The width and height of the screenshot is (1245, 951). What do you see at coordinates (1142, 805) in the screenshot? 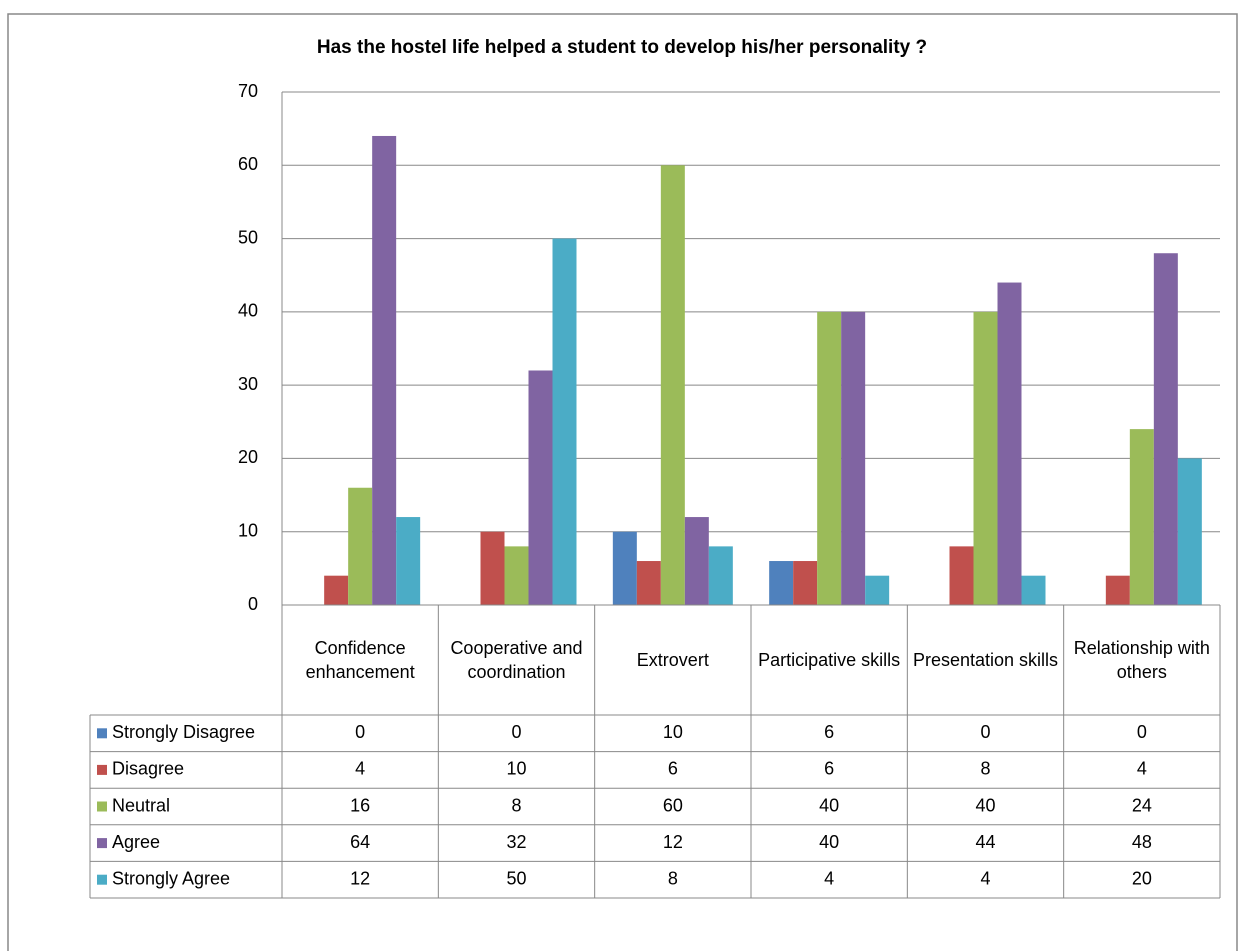
I see `table-value: 24` at bounding box center [1142, 805].